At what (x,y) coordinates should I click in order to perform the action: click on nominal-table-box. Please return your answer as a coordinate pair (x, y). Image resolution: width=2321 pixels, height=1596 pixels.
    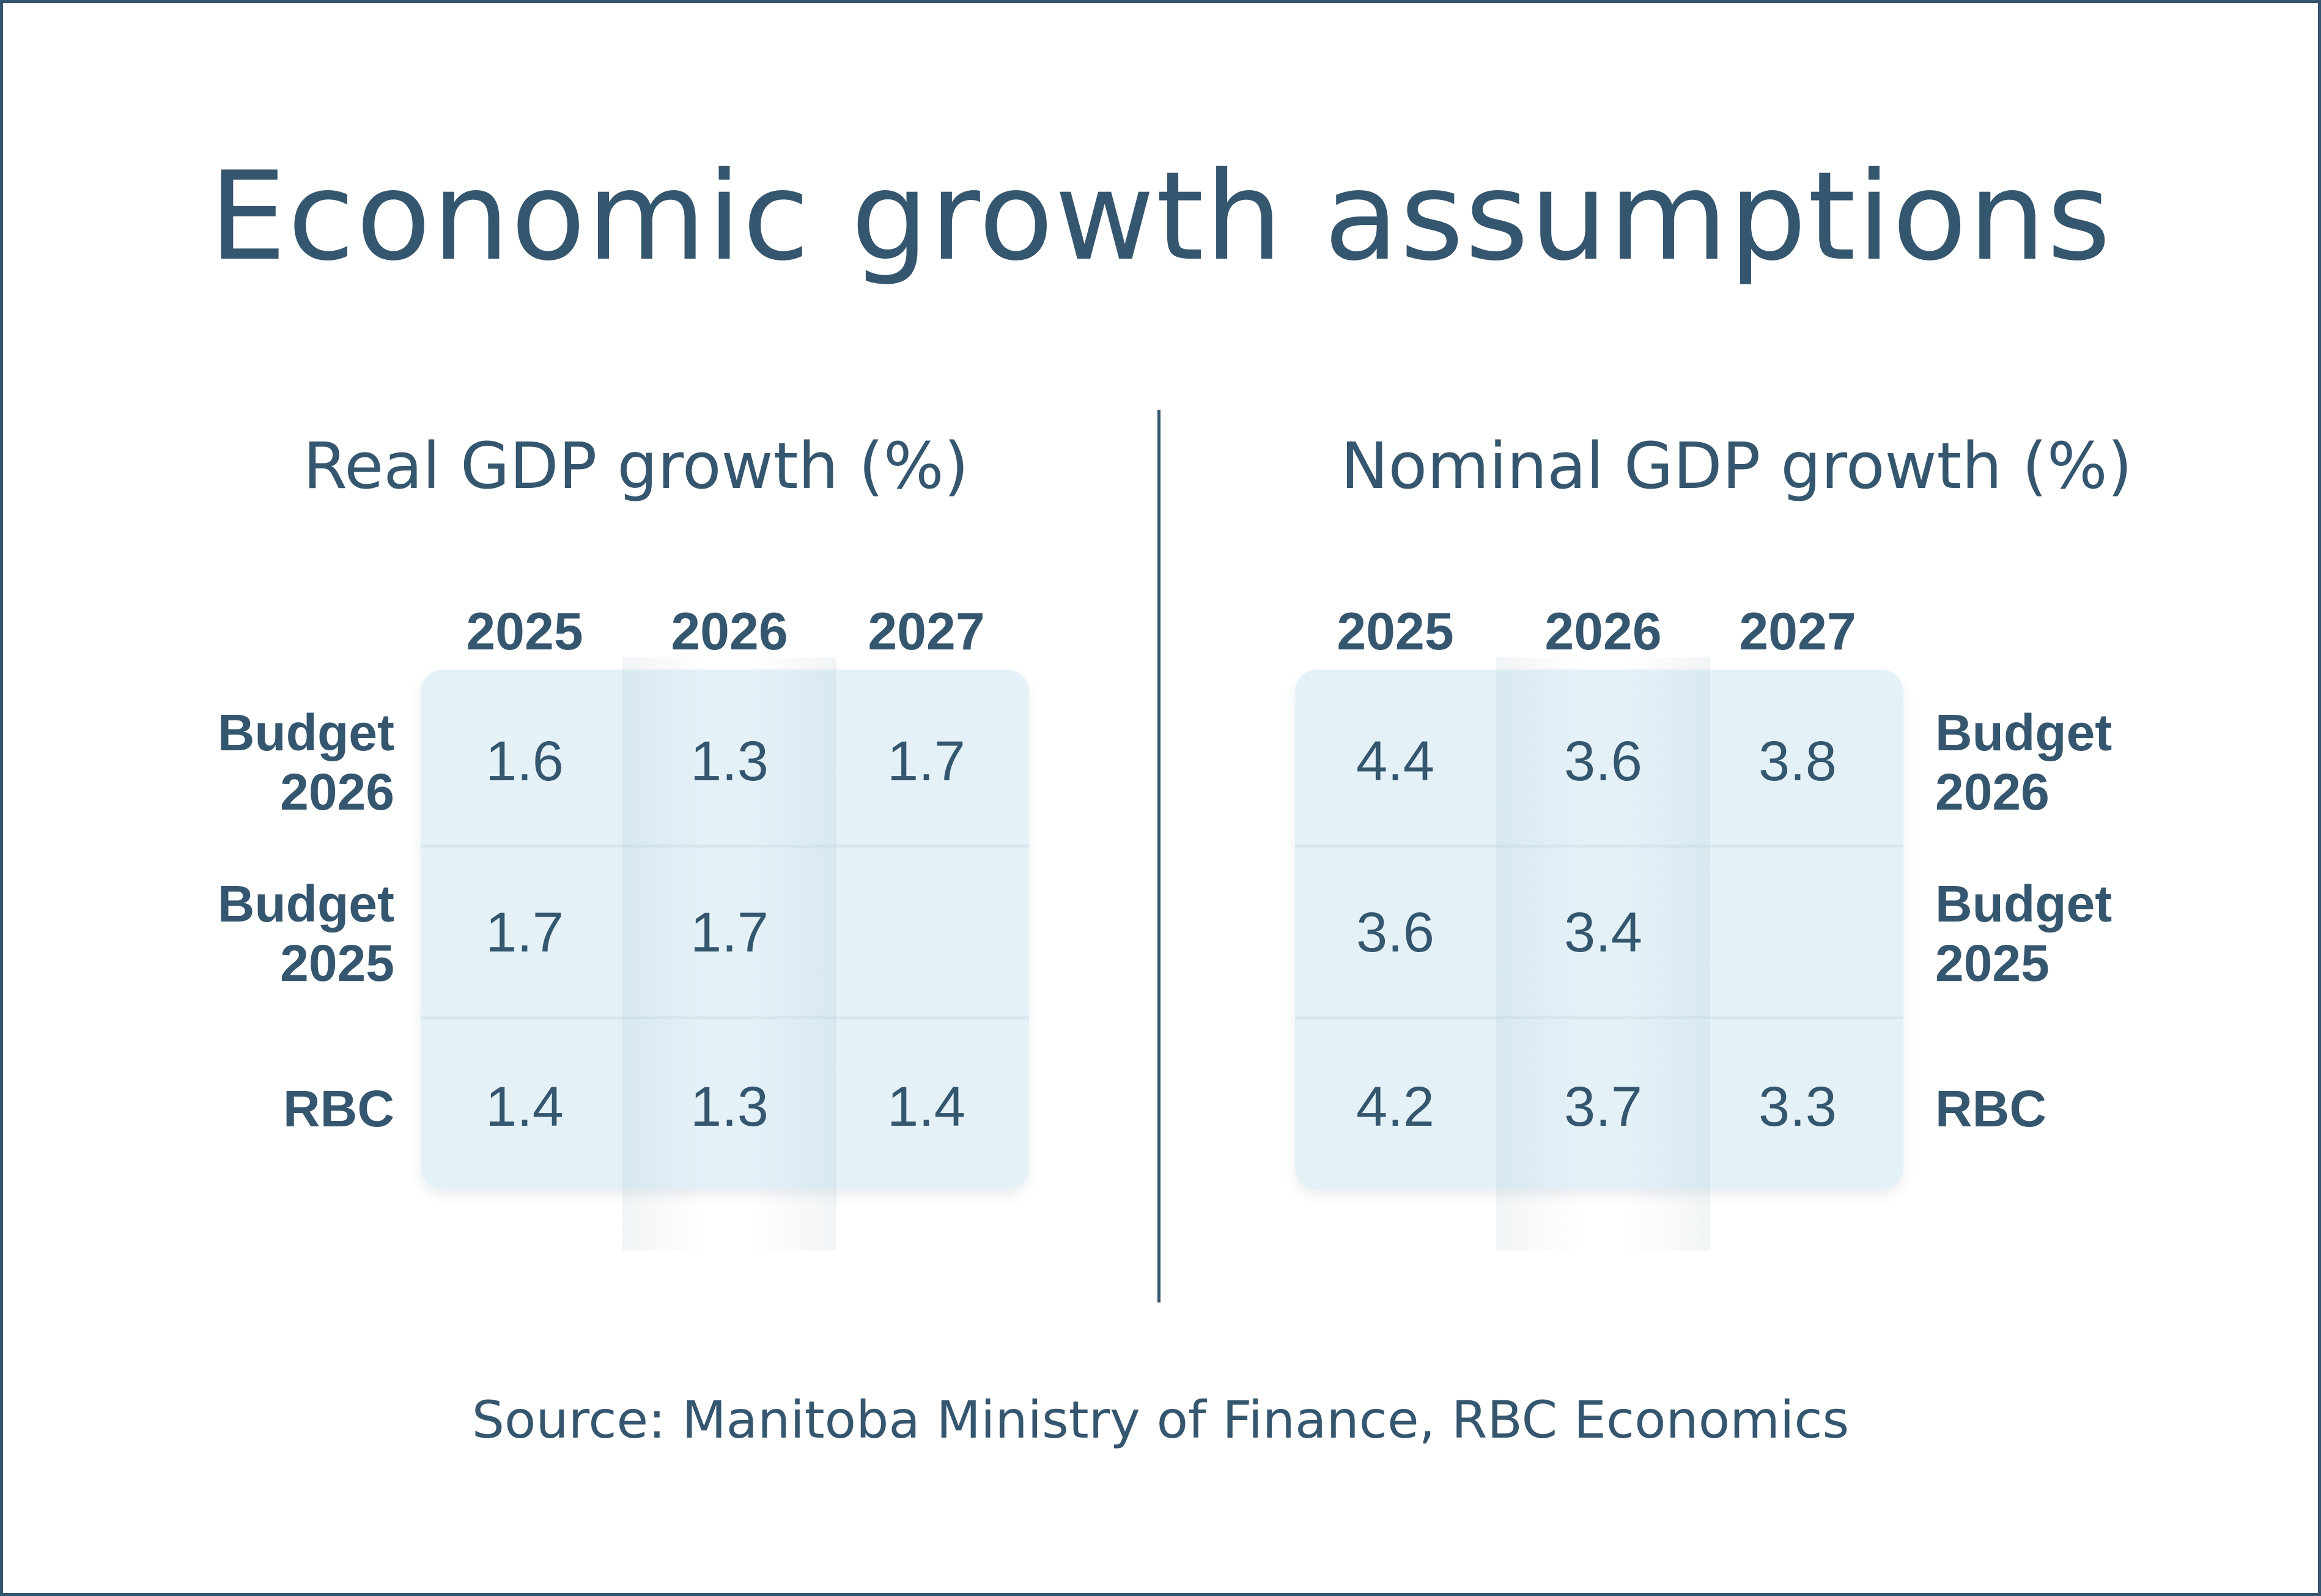
    Looking at the image, I should click on (1599, 929).